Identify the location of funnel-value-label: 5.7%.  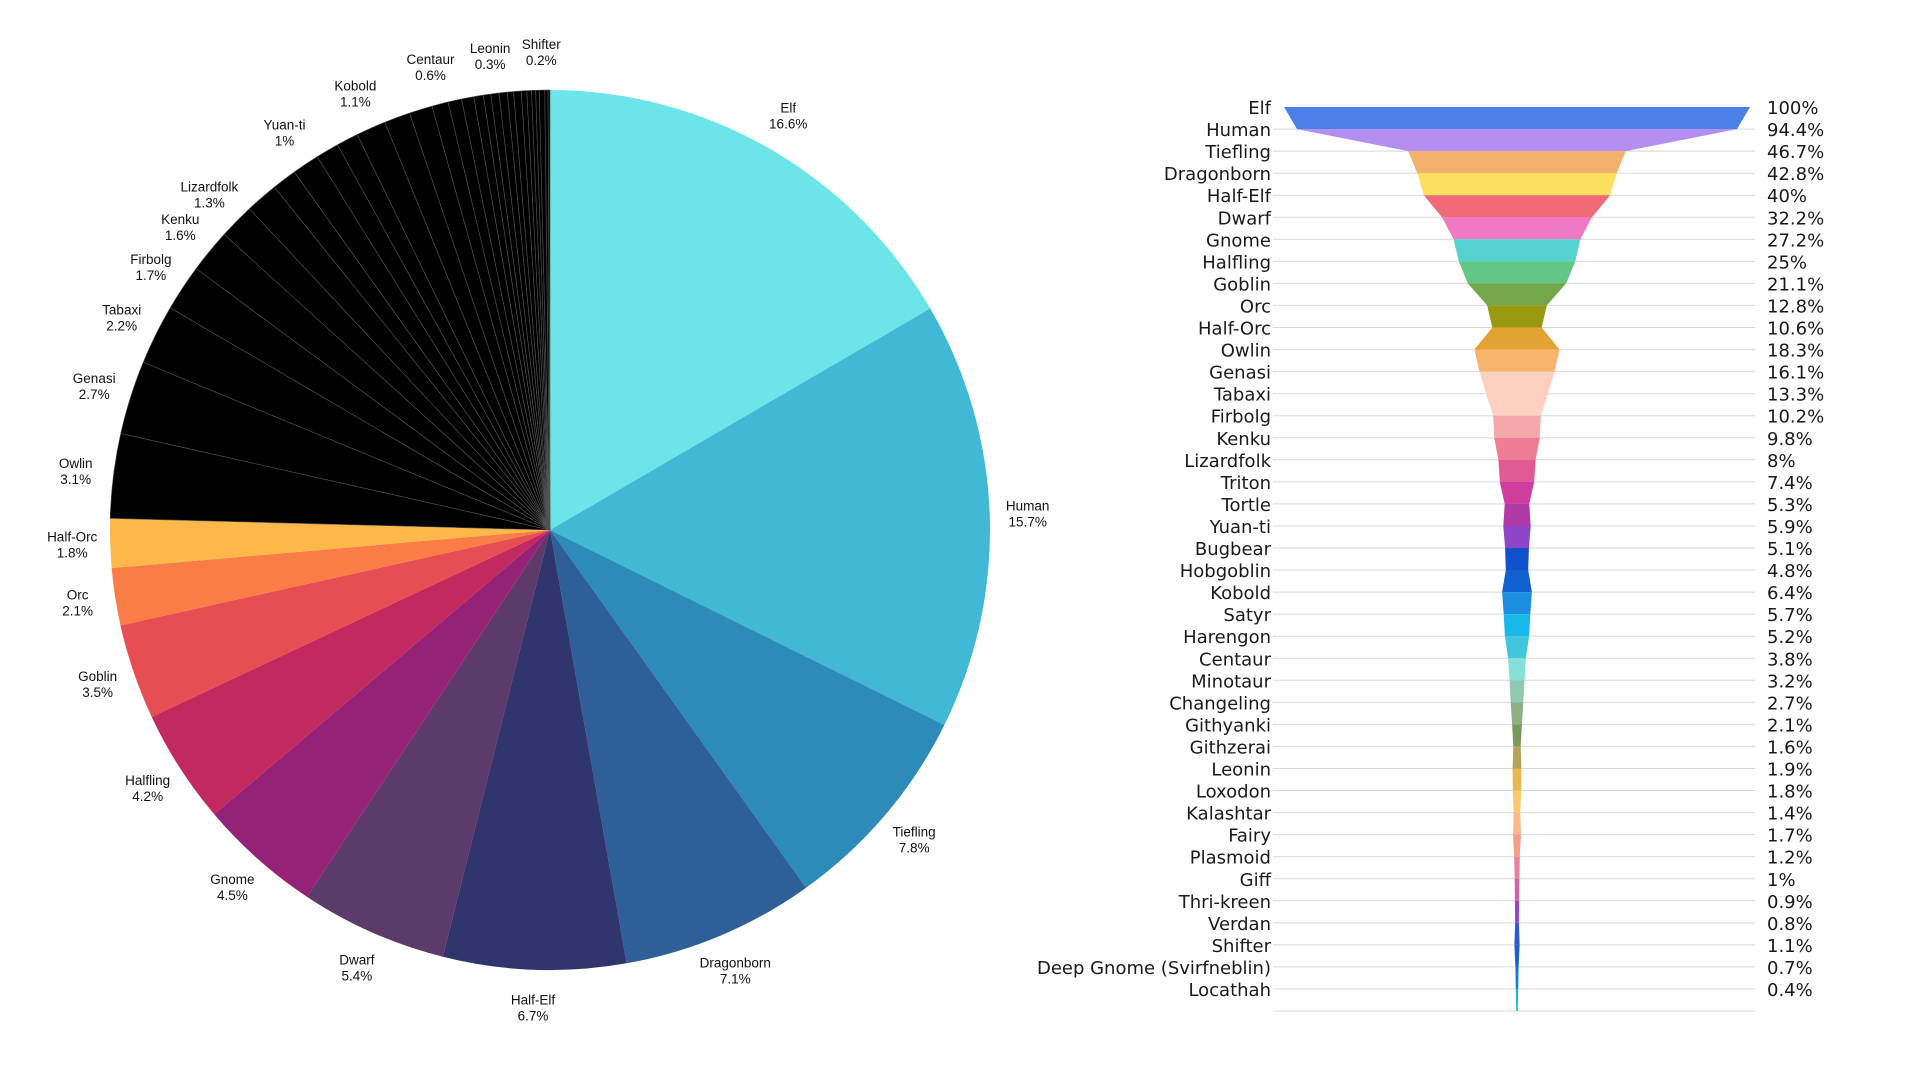
(1790, 615).